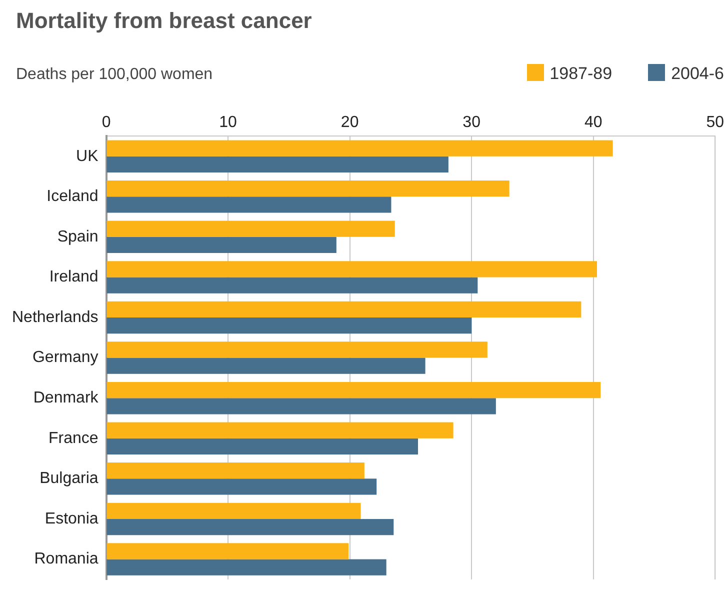 This screenshot has height=597, width=728. What do you see at coordinates (55, 317) in the screenshot?
I see `y-tick-label: Netherlands` at bounding box center [55, 317].